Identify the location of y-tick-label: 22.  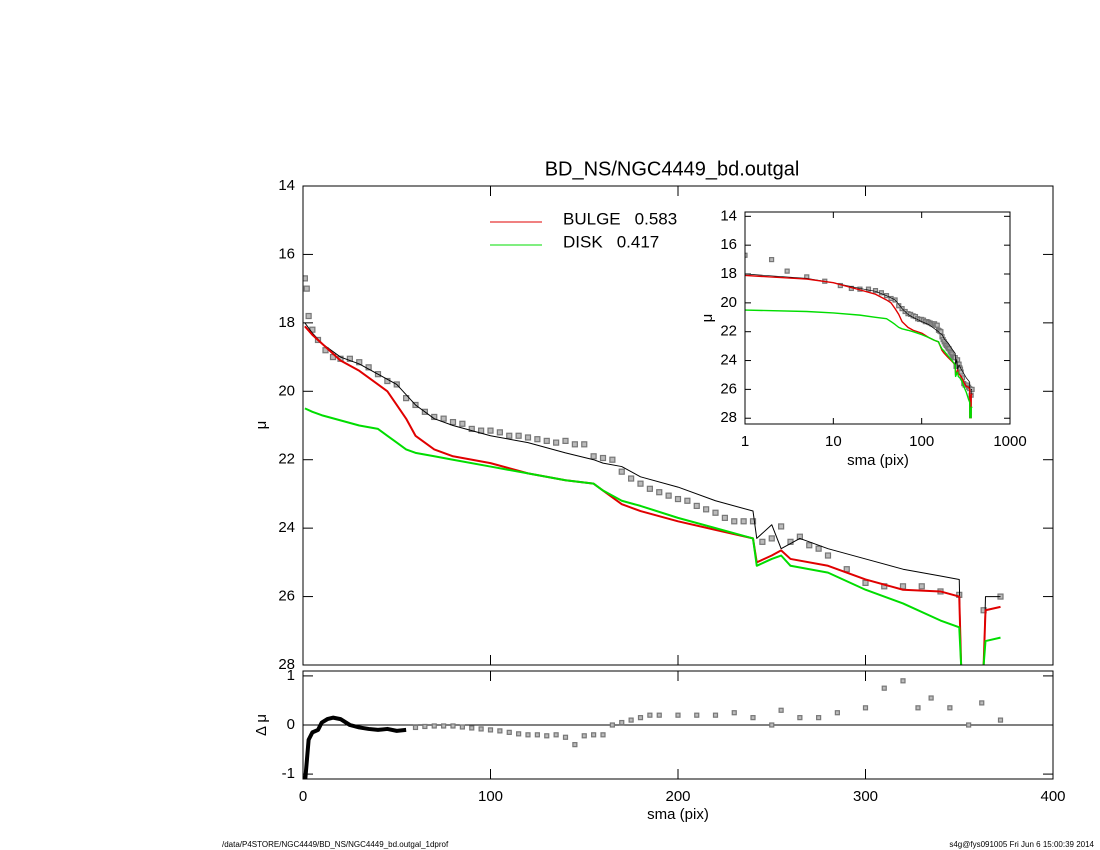
(728, 331).